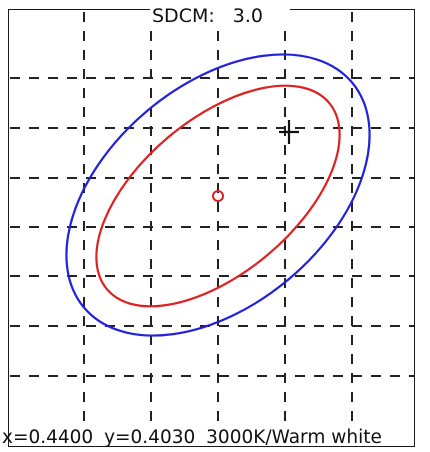  What do you see at coordinates (294, 437) in the screenshot?
I see `cct-label: 3000K/Warm white` at bounding box center [294, 437].